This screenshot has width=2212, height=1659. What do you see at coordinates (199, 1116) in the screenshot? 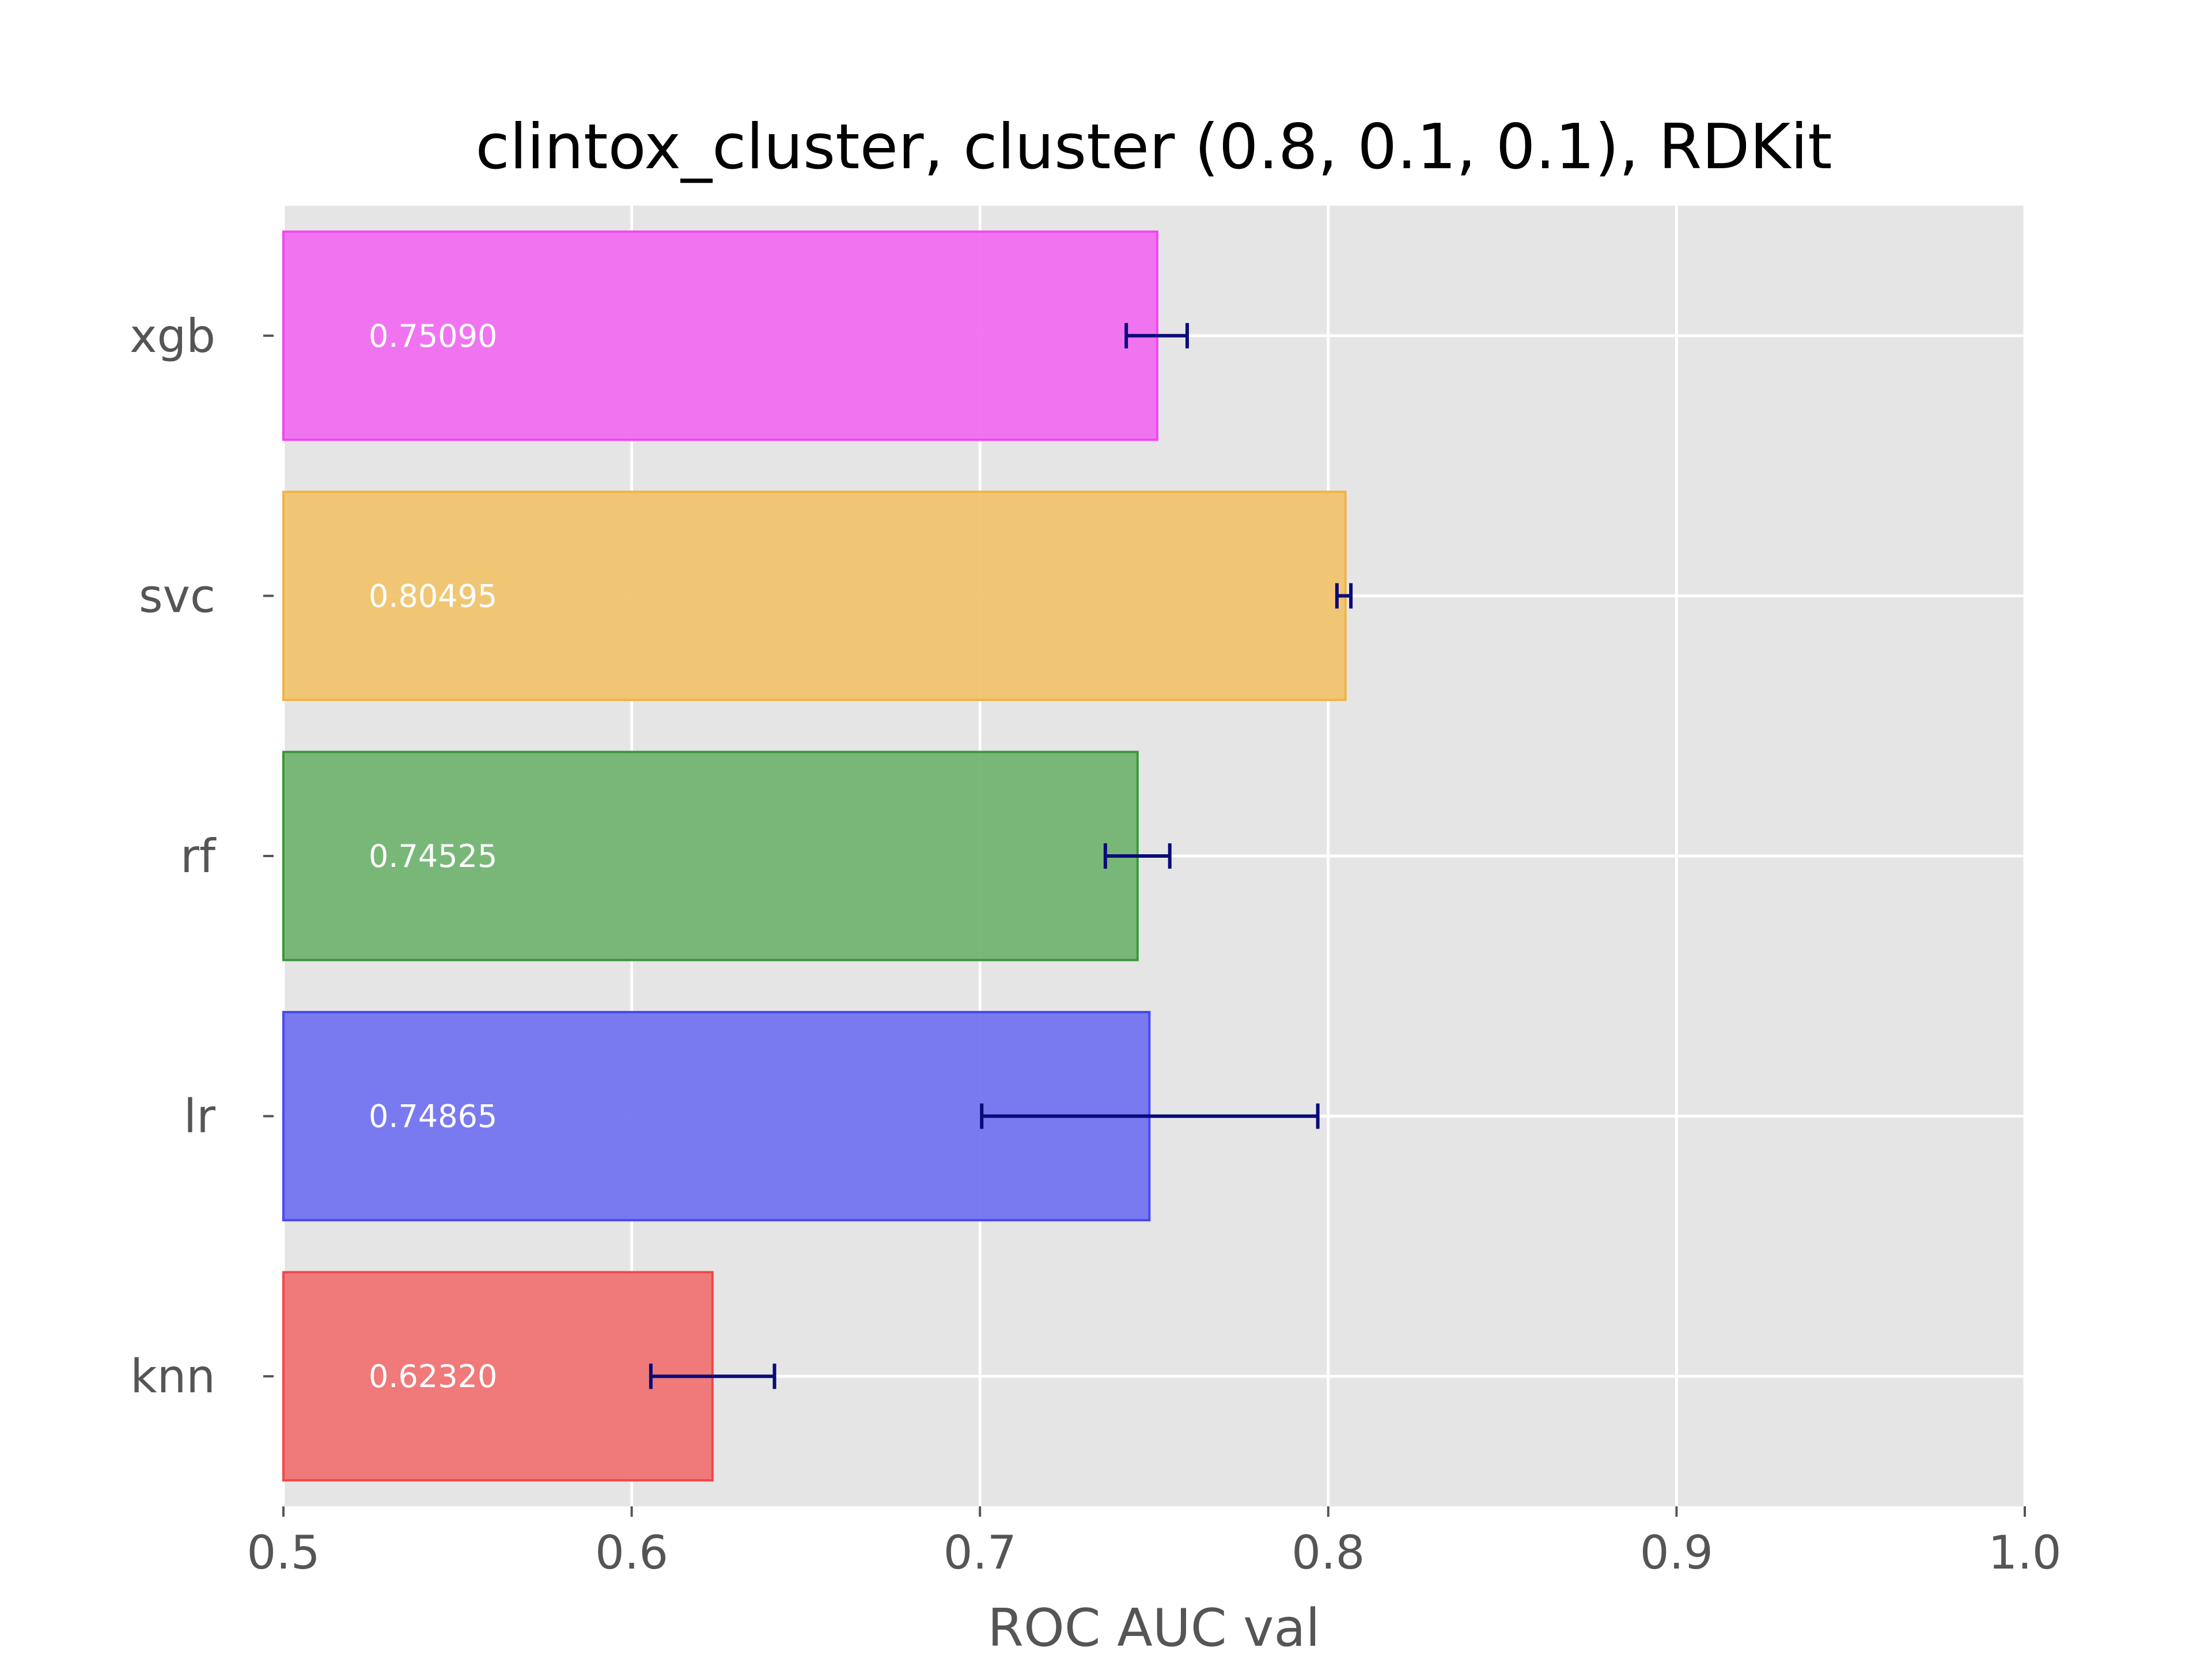
I see `y-tick-label-lr: lr` at bounding box center [199, 1116].